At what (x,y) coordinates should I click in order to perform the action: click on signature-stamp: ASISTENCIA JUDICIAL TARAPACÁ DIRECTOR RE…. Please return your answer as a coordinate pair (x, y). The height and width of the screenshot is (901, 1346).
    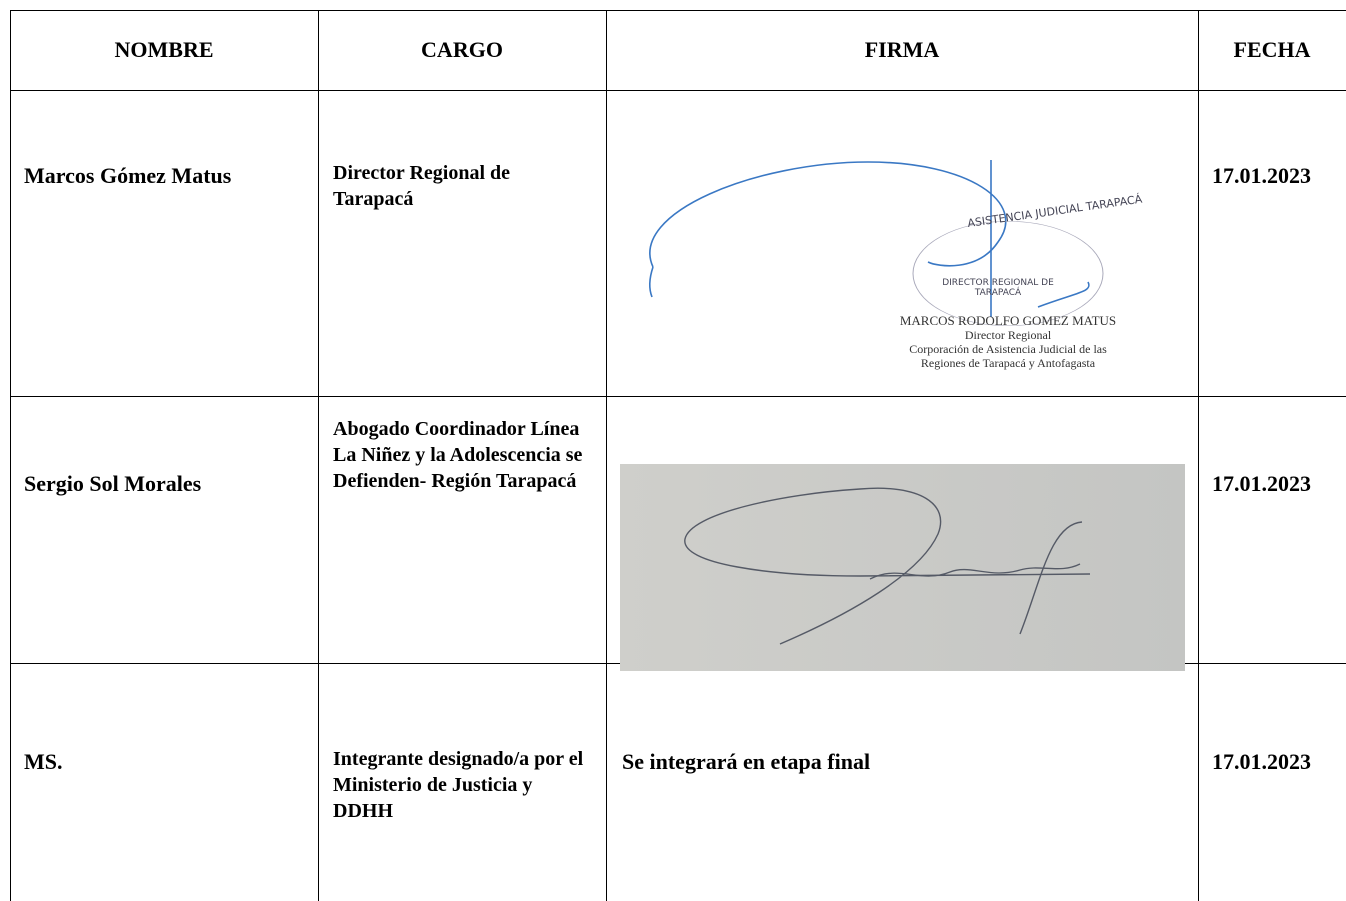
    Looking at the image, I should click on (896, 265).